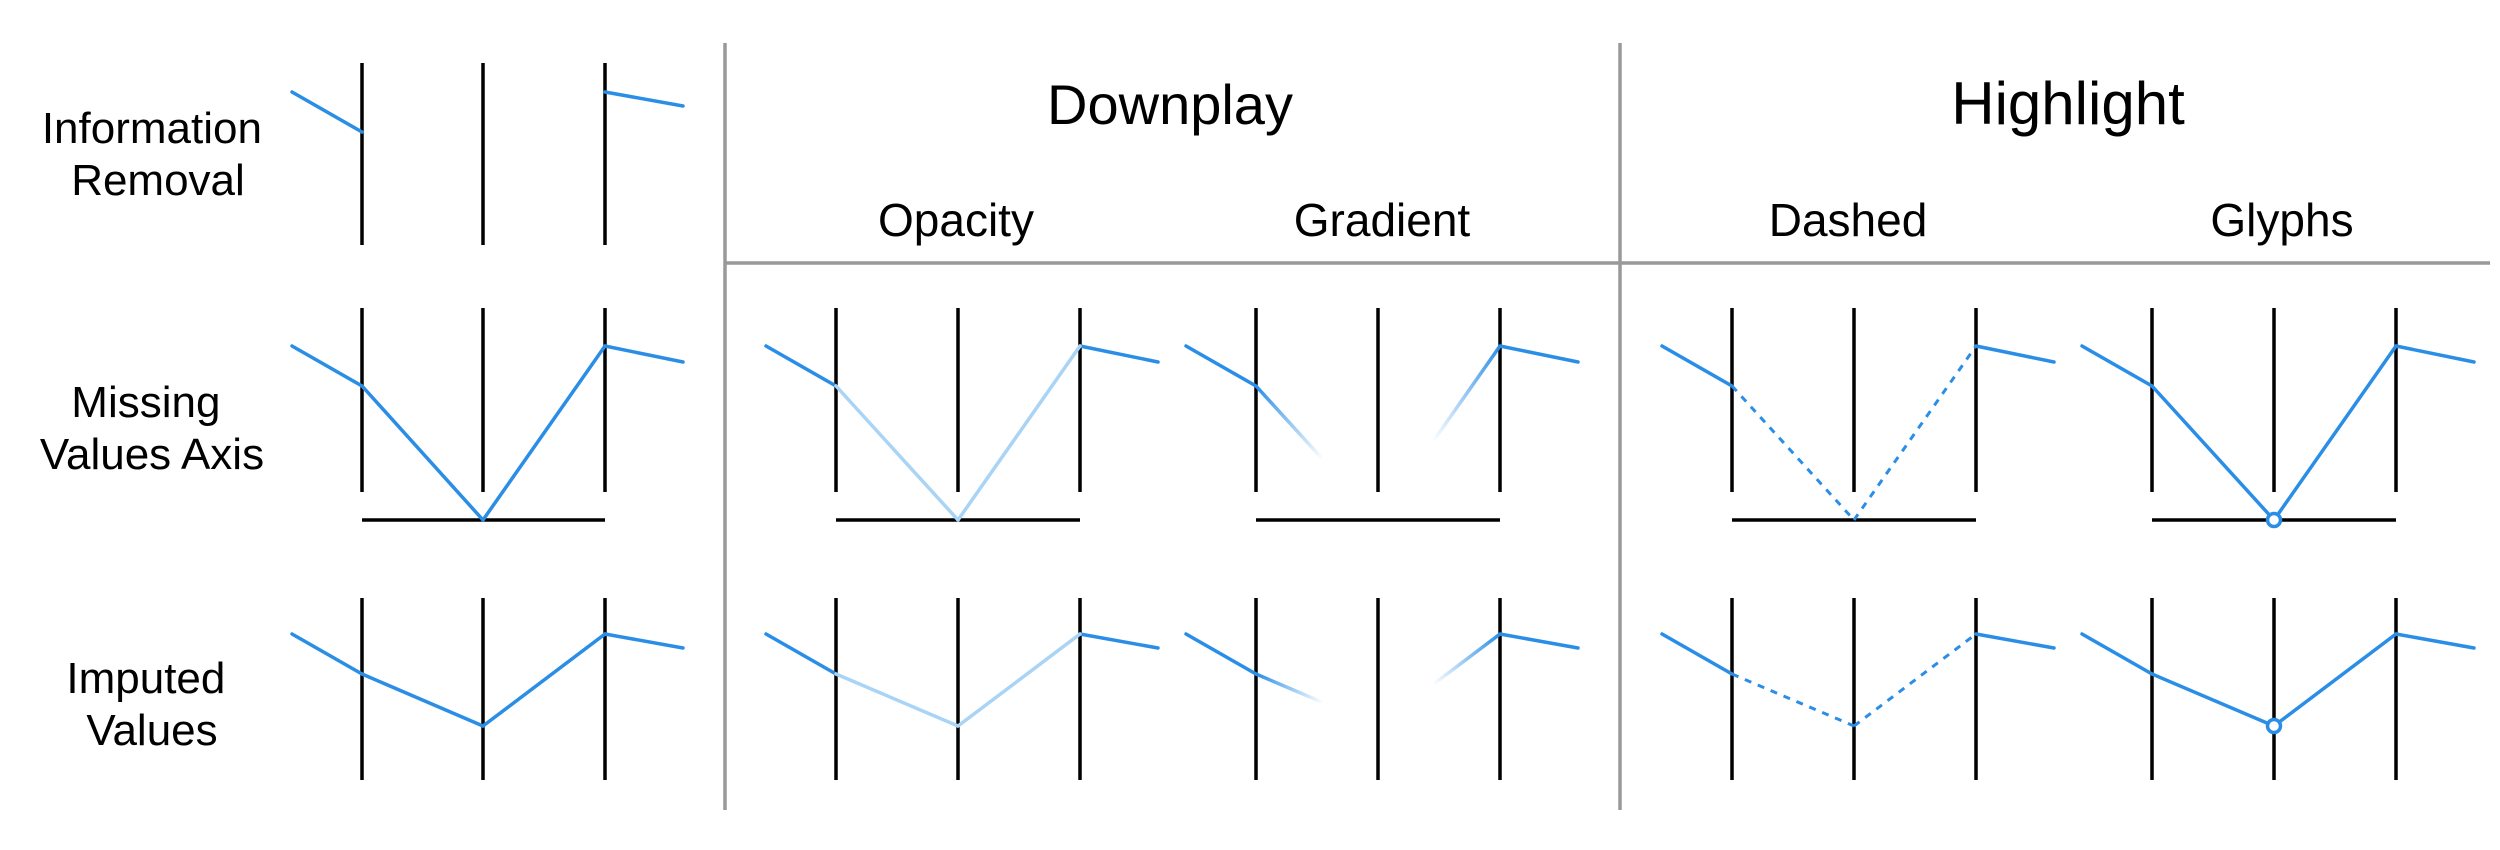 Image resolution: width=2500 pixels, height=850 pixels. I want to click on imputed-glyphs-glyph-circle, so click(2274, 726).